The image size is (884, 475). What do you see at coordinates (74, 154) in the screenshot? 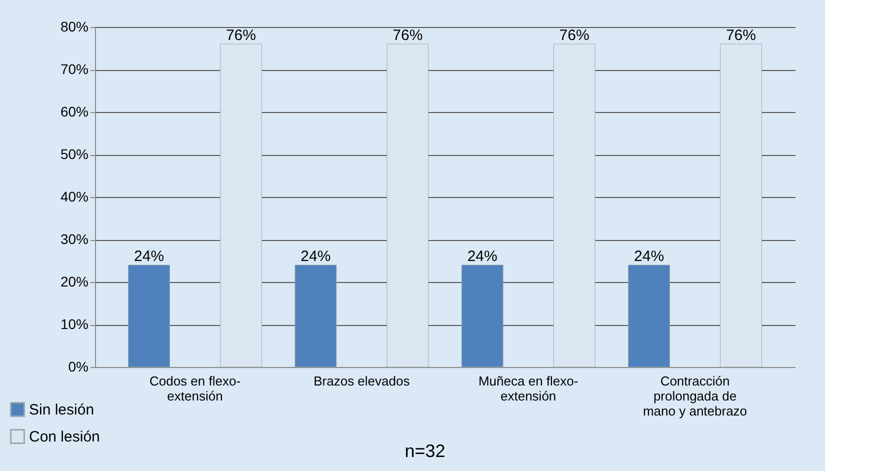
I see `y-tick-label: 50%` at bounding box center [74, 154].